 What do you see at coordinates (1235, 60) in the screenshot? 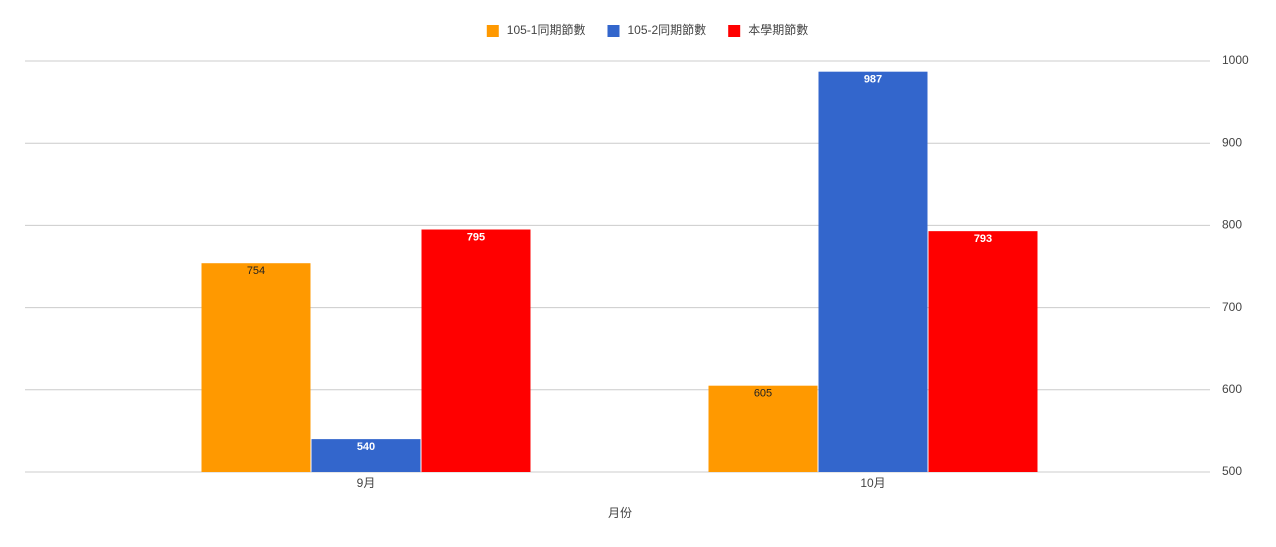
I see `y-tick-label: 1000` at bounding box center [1235, 60].